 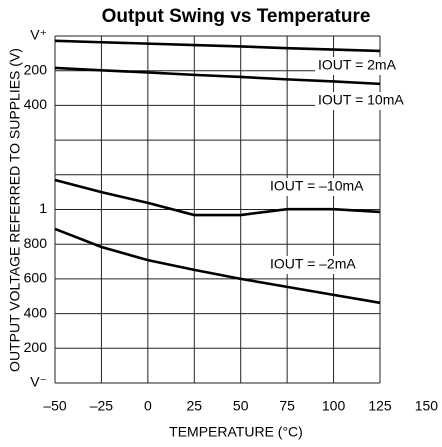 I want to click on chart-title: Output Swing vs Temperature, so click(x=236, y=16).